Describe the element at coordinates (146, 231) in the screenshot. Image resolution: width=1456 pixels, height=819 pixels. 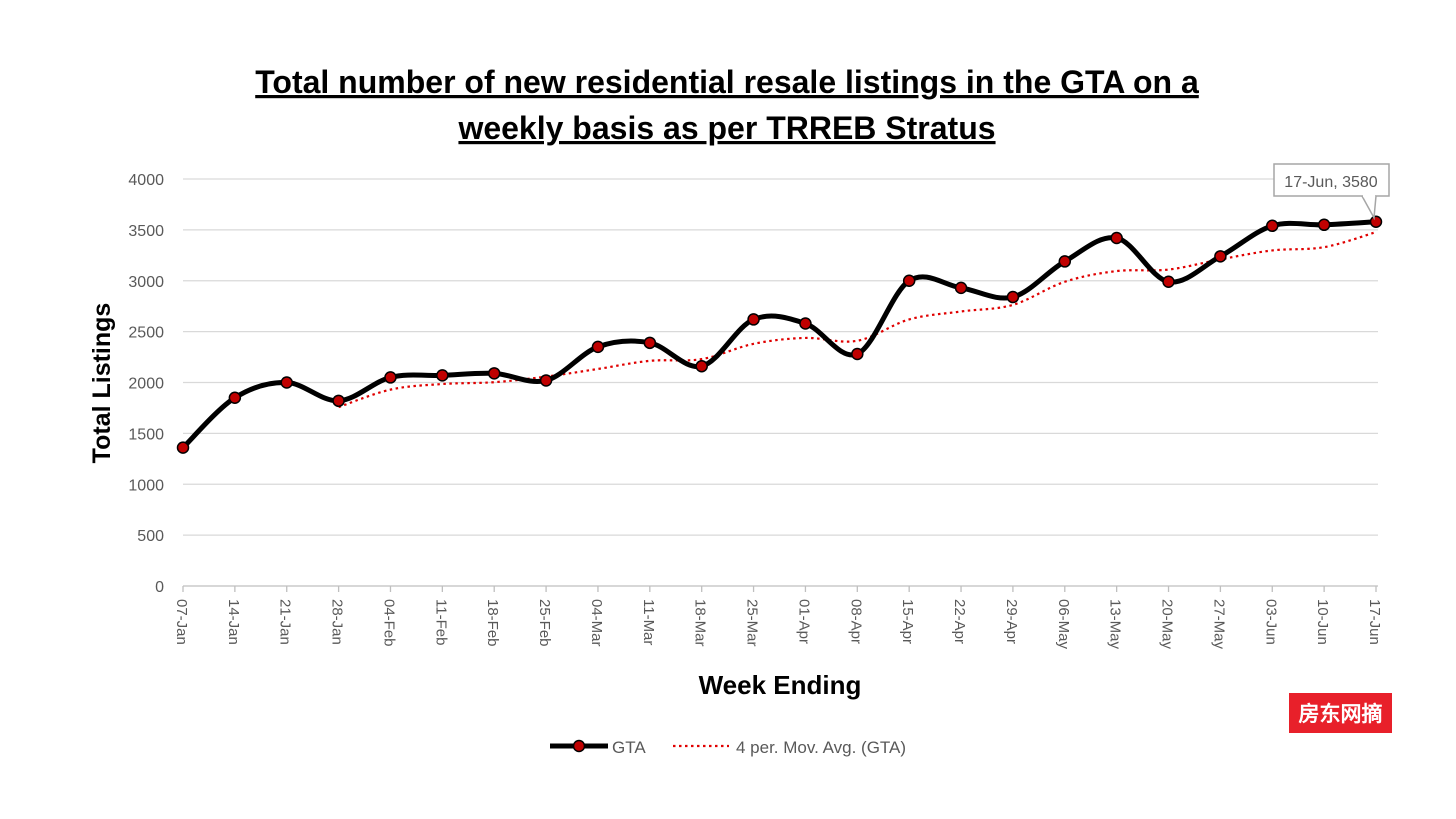
I see `y-tick-label: 3500` at that location.